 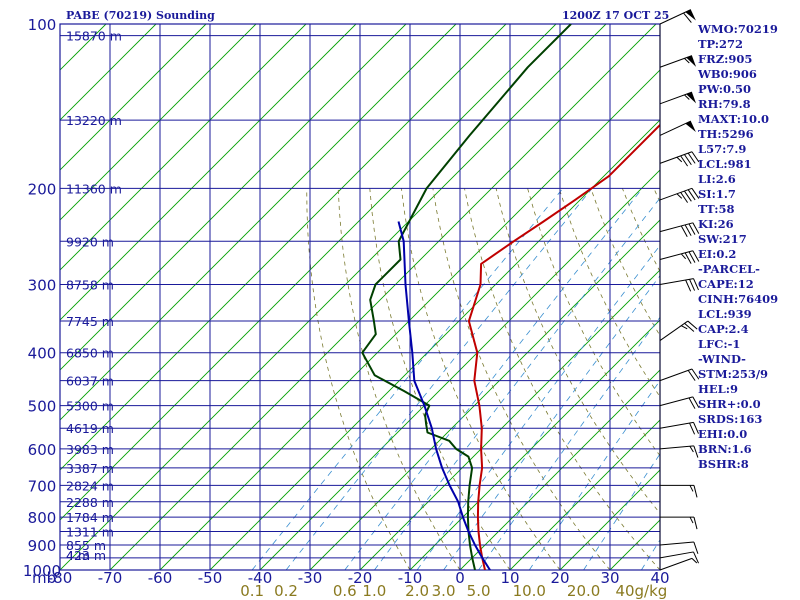 I want to click on height-label: 8758 m, so click(x=90, y=285).